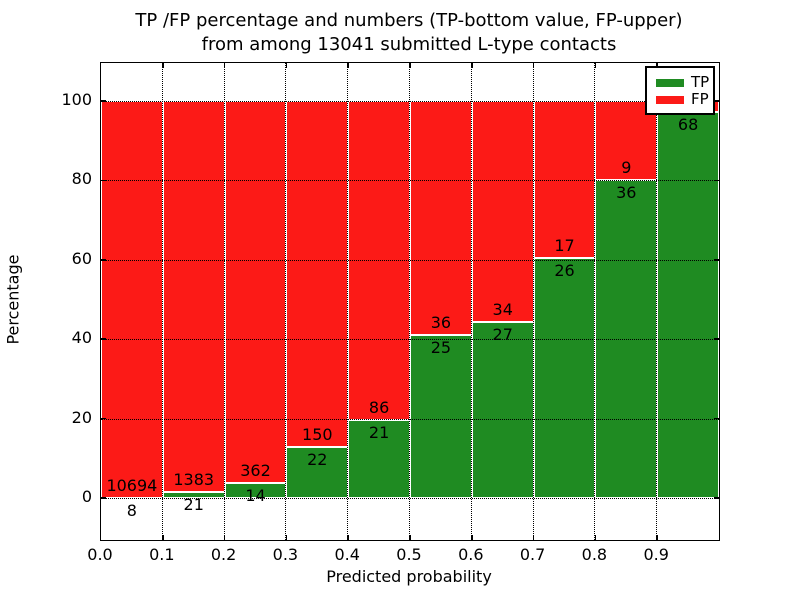 The image size is (800, 600). I want to click on y-tick-label: 100, so click(76, 99).